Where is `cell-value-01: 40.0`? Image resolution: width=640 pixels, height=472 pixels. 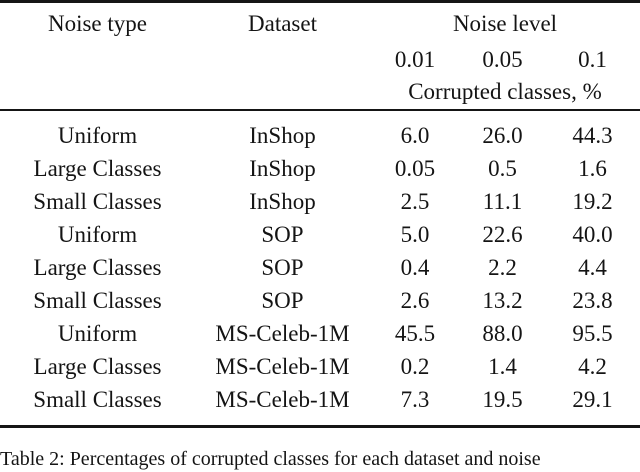
cell-value-01: 40.0 is located at coordinates (592, 234).